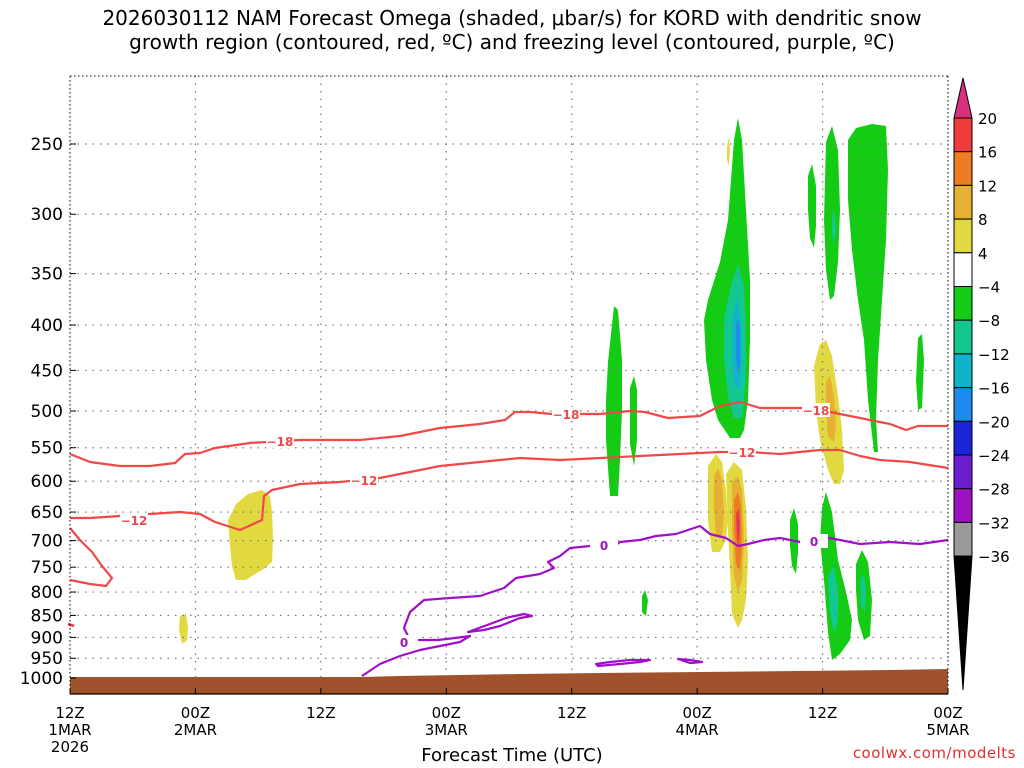 This screenshot has height=768, width=1024. What do you see at coordinates (697, 730) in the screenshot?
I see `x-tick-label: 4MAR` at bounding box center [697, 730].